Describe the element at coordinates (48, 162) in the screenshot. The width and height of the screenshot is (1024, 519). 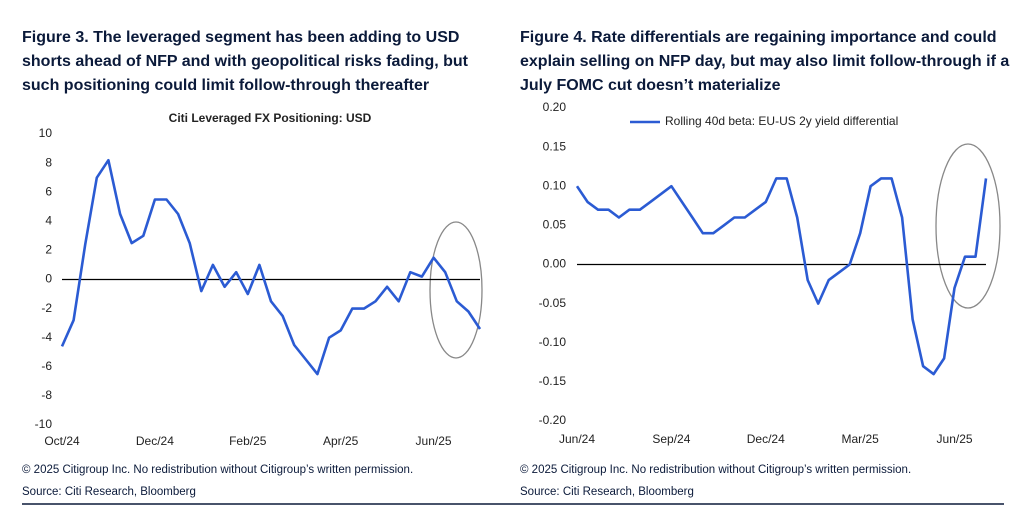
I see `y-tick-label: 8` at that location.